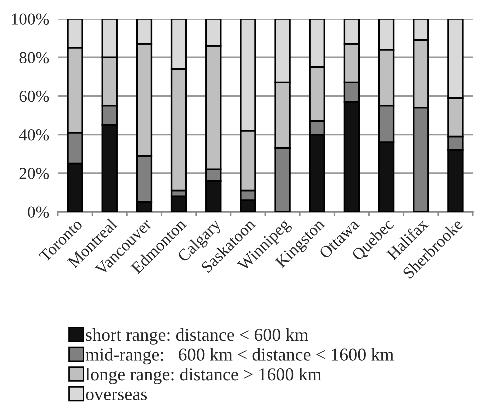 Image resolution: width=487 pixels, height=415 pixels. I want to click on legend-label: longe range: distance > 1600 km, so click(204, 376).